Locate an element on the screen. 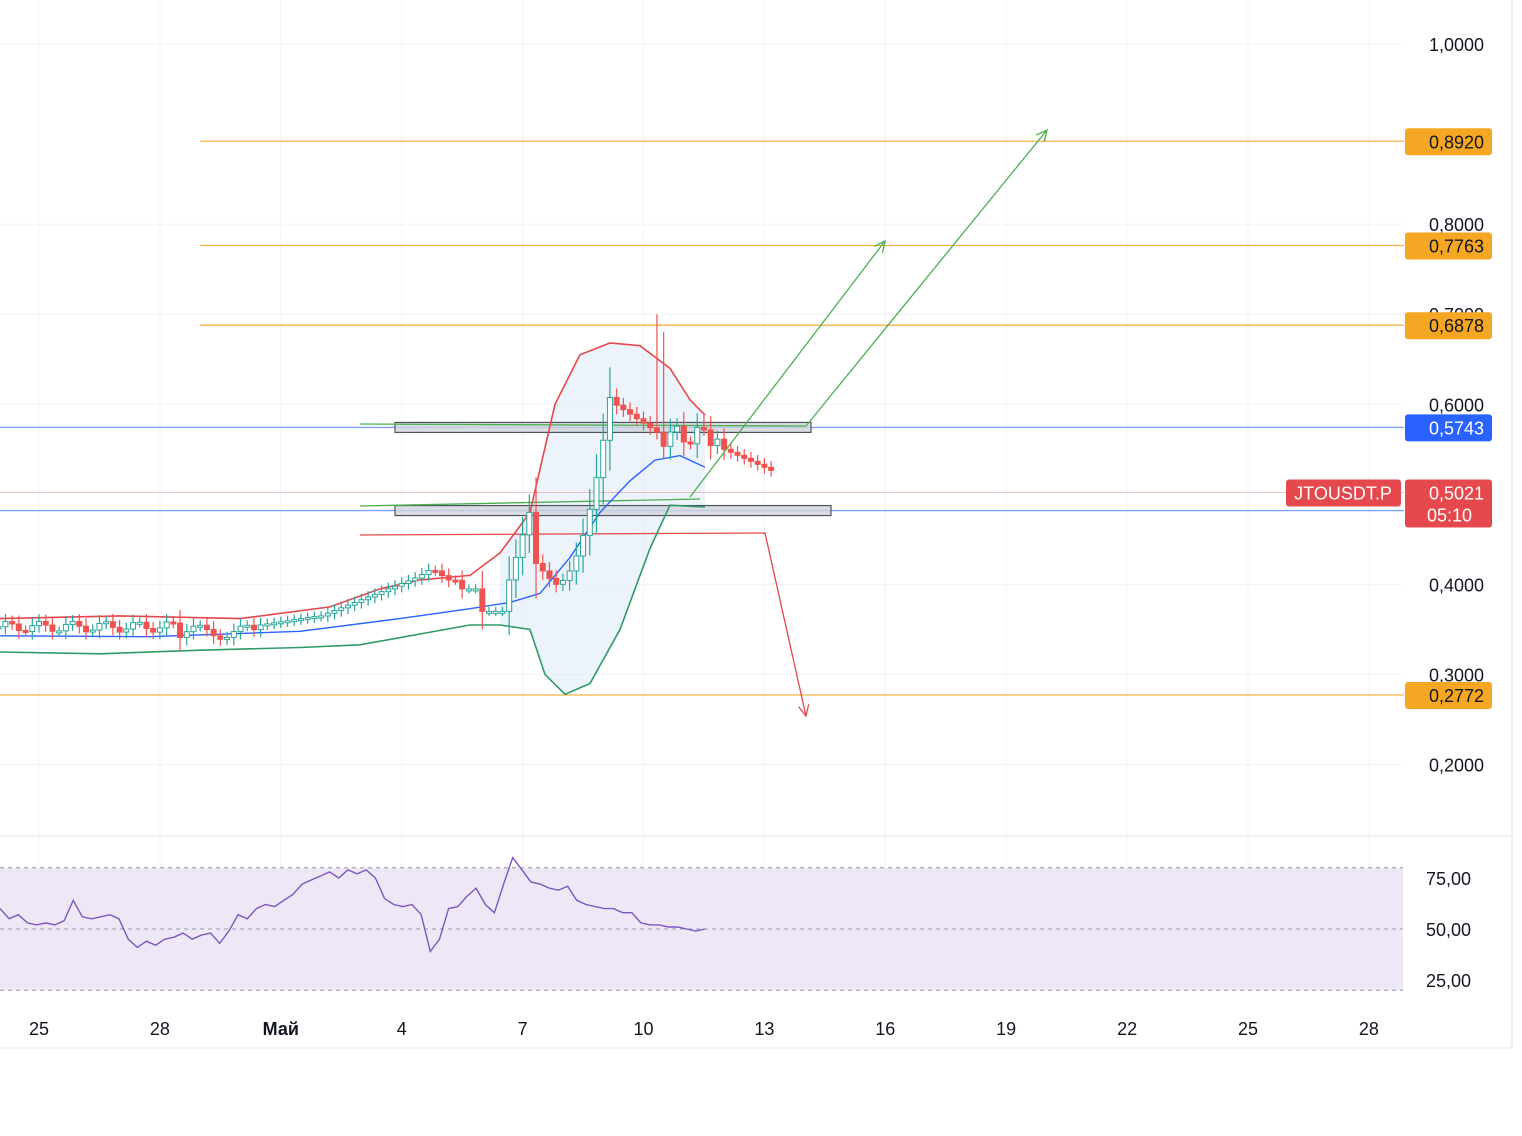  arrow-down-target is located at coordinates (785, 624).